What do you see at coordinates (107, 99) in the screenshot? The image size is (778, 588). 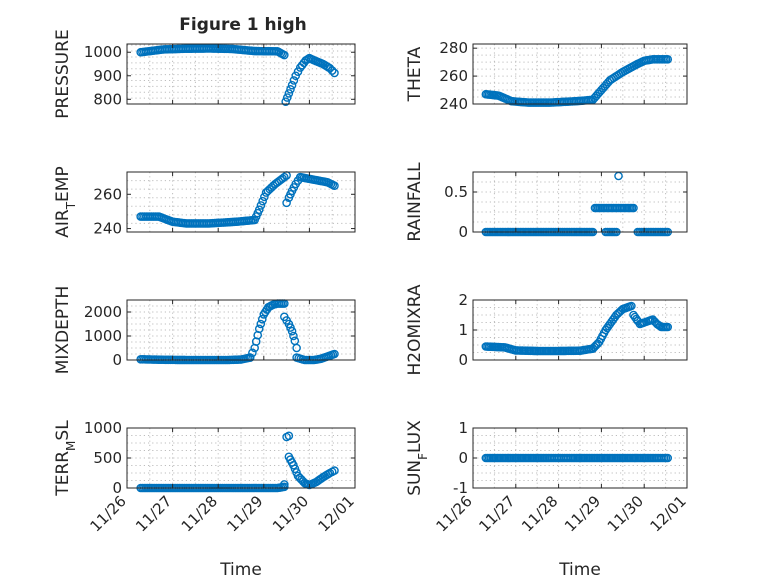 I see `y-tick-label: 800` at bounding box center [107, 99].